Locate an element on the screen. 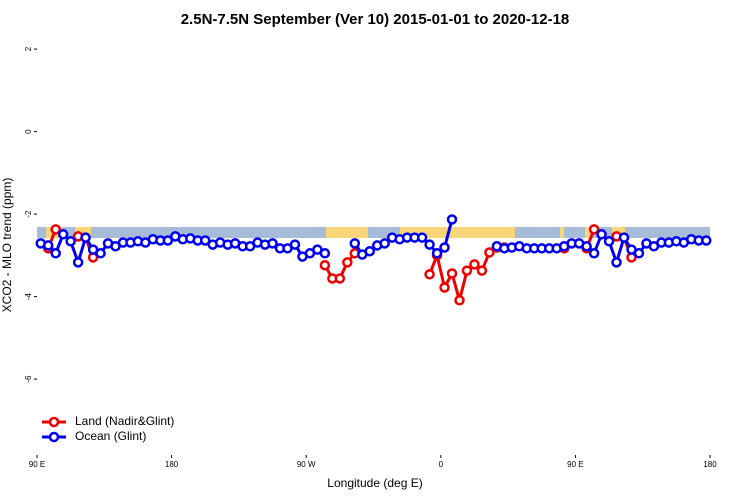  legend: Land (Nadir&Glint)Ocean (Glint) is located at coordinates (108, 428).